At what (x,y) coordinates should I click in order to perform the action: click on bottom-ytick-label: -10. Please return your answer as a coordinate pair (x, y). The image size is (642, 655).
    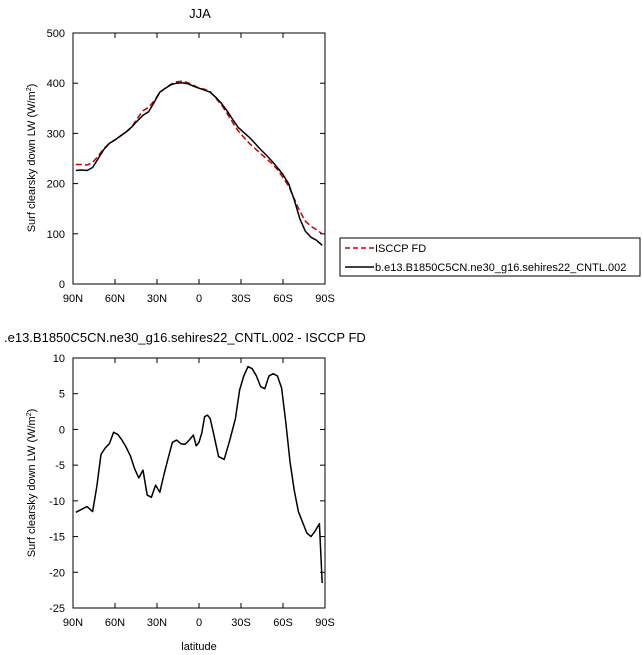
    Looking at the image, I should click on (57, 502).